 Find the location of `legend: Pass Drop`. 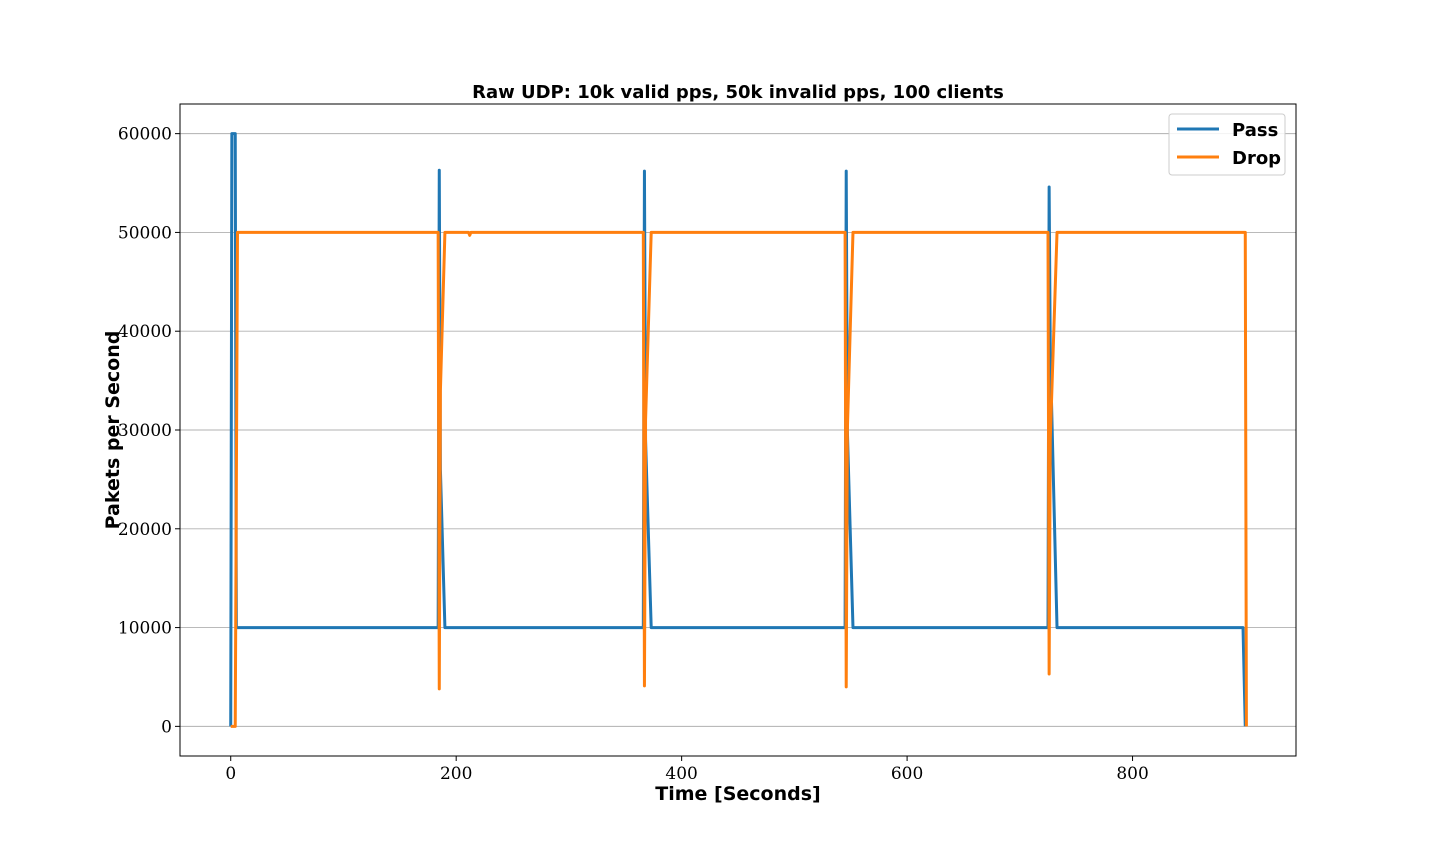

legend: Pass Drop is located at coordinates (1227, 144).